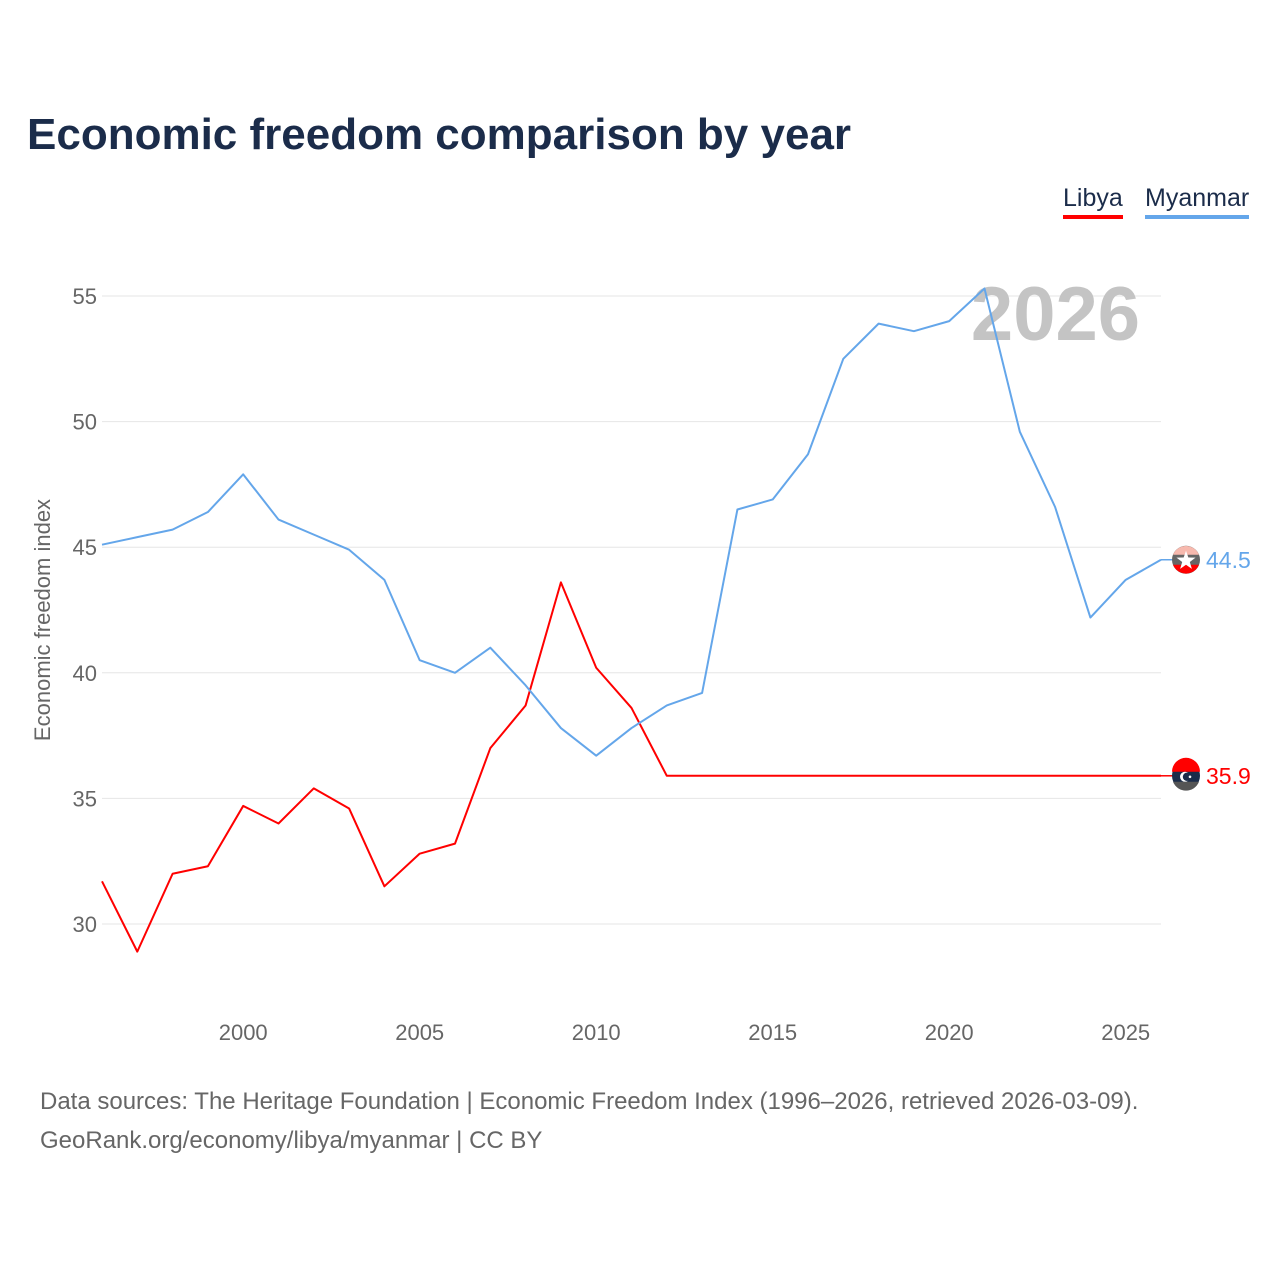 The height and width of the screenshot is (1280, 1280). Describe the element at coordinates (42, 620) in the screenshot. I see `y-axis-label: Economic freedom index` at that location.